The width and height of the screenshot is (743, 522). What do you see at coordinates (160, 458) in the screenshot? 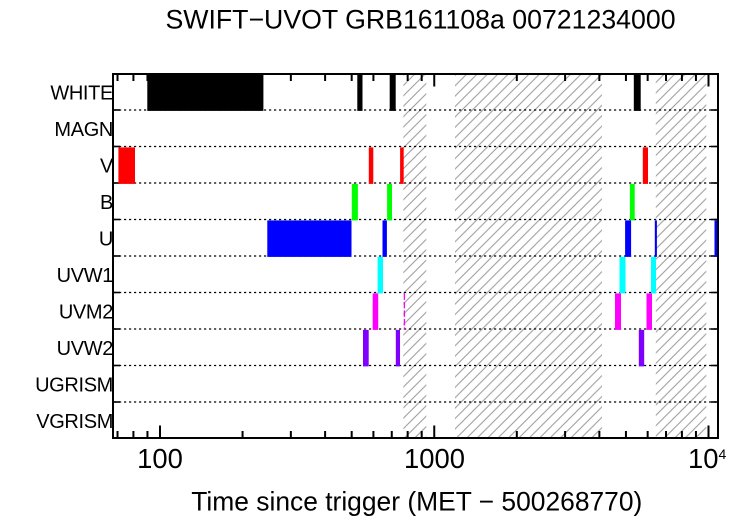
I see `svg-text: 100` at bounding box center [160, 458].